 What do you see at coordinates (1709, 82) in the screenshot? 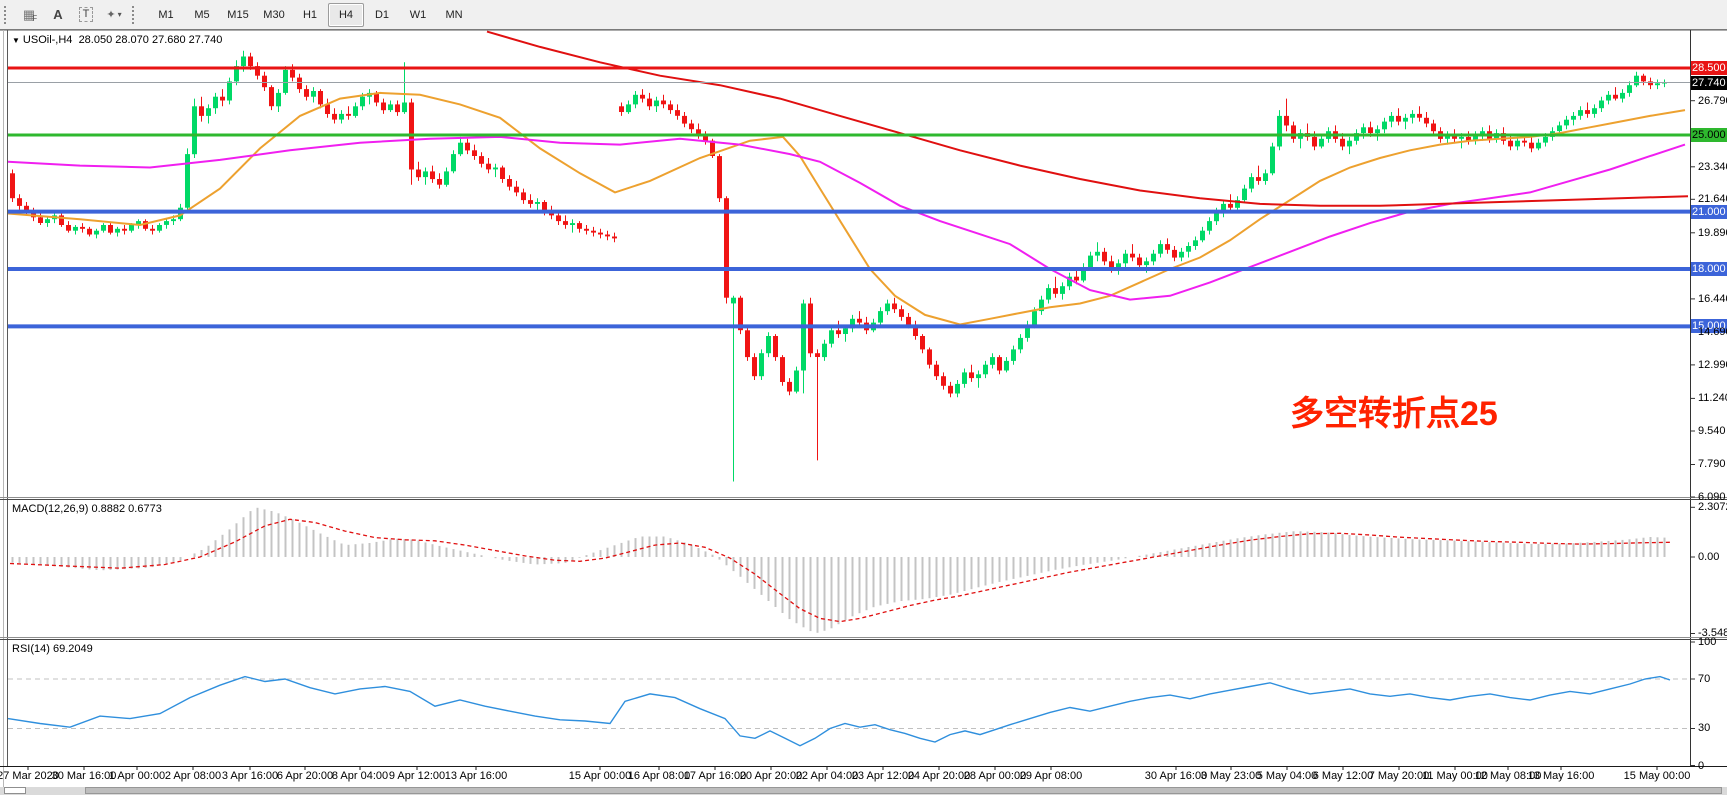
I see `price-axis-label-27.740: 27.740` at bounding box center [1709, 82].